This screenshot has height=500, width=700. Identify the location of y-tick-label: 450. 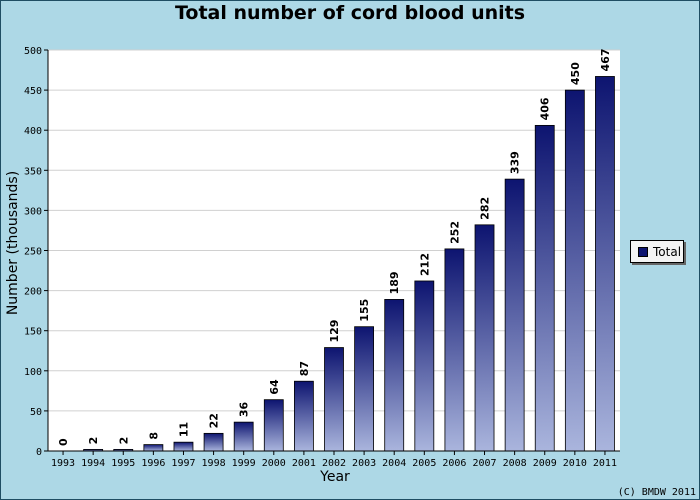
(33, 91).